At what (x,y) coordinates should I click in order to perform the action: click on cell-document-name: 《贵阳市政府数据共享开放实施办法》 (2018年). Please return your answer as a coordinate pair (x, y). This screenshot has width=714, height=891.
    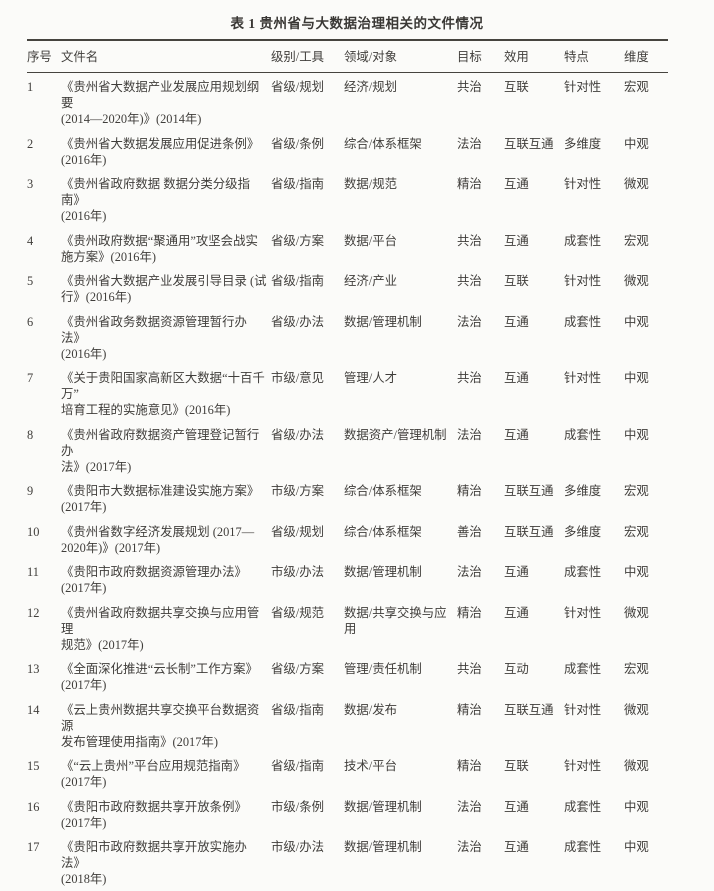
    Looking at the image, I should click on (166, 863).